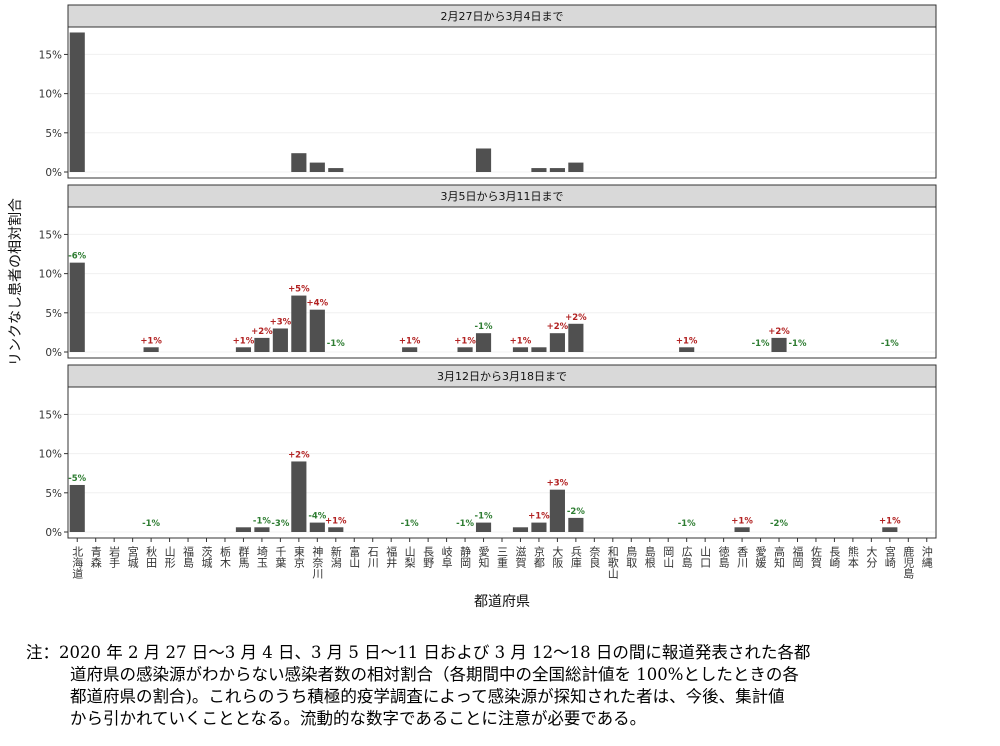  Describe the element at coordinates (318, 304) in the screenshot. I see `change-label: +4%` at that location.